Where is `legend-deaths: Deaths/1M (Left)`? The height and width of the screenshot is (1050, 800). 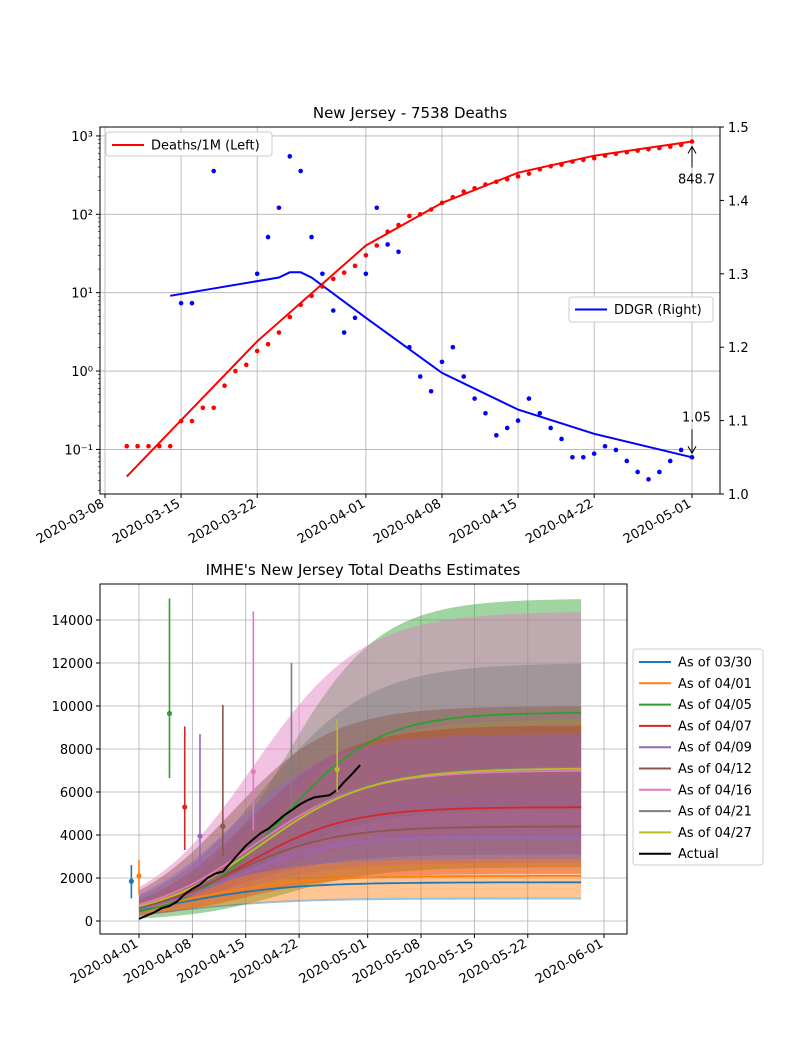
legend-deaths: Deaths/1M (Left) is located at coordinates (189, 144).